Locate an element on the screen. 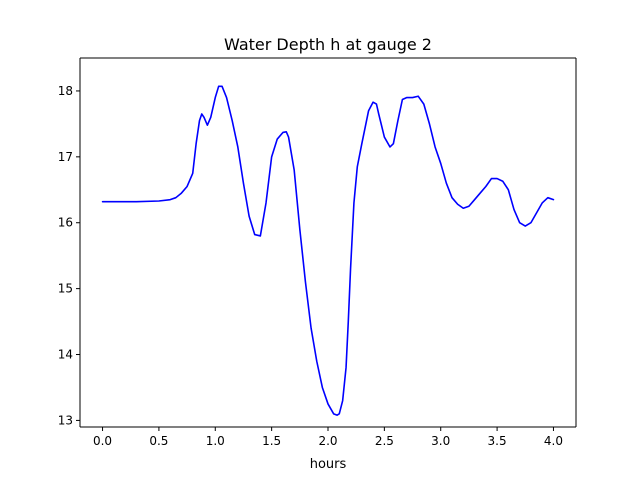 This screenshot has width=640, height=484. y-tick-label: 15 is located at coordinates (65, 289).